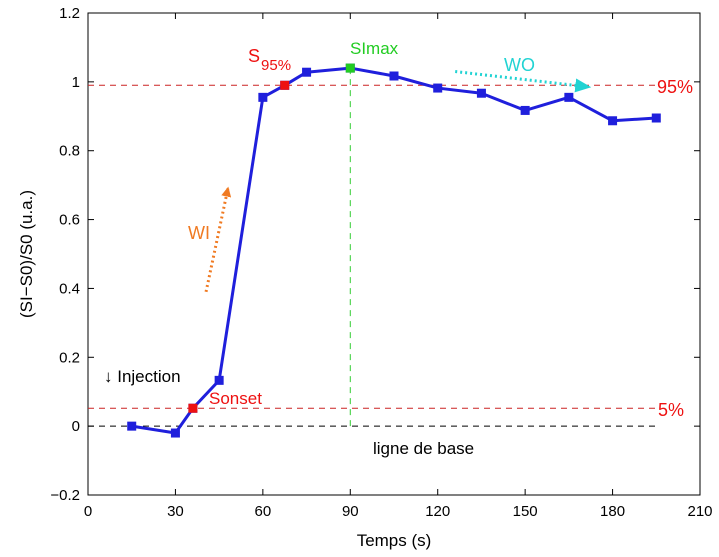 The image size is (719, 557). What do you see at coordinates (88, 511) in the screenshot?
I see `x-tick-label: 0` at bounding box center [88, 511].